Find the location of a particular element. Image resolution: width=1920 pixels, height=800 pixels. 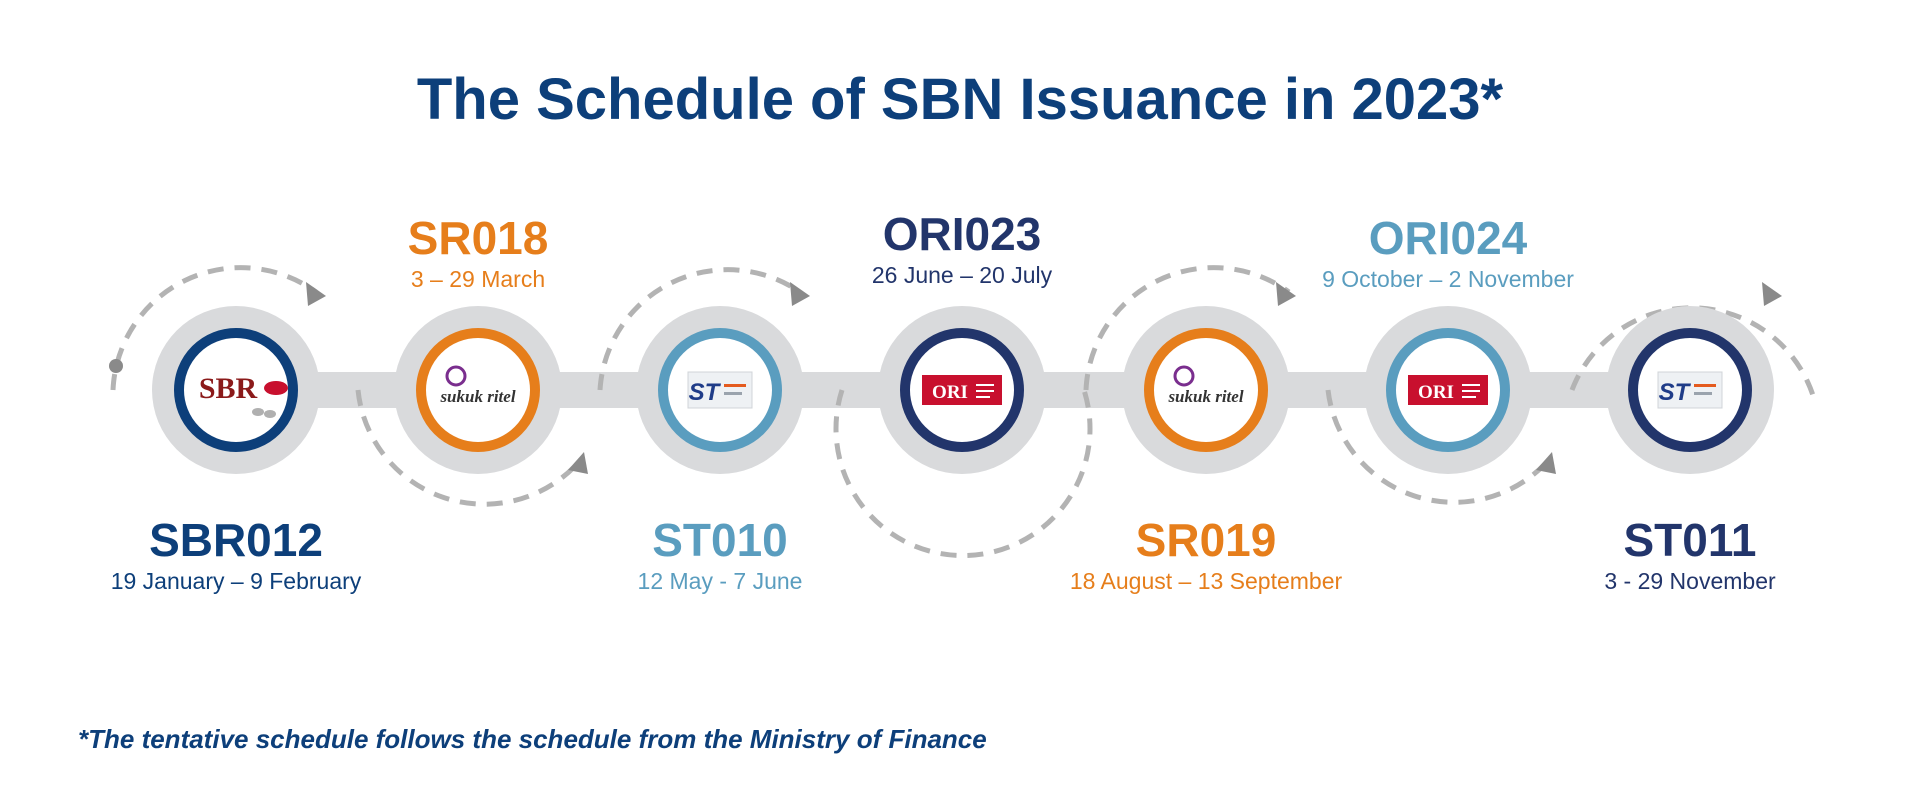

issuance-node: SBR is located at coordinates (236, 390).